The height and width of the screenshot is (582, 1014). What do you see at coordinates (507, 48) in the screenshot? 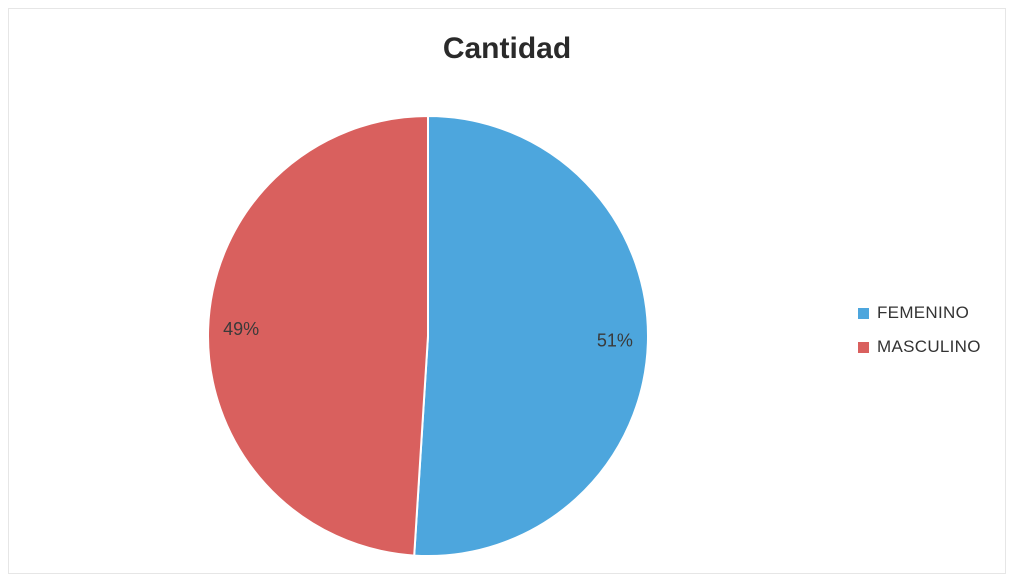
I see `chart-title: Cantidad` at bounding box center [507, 48].